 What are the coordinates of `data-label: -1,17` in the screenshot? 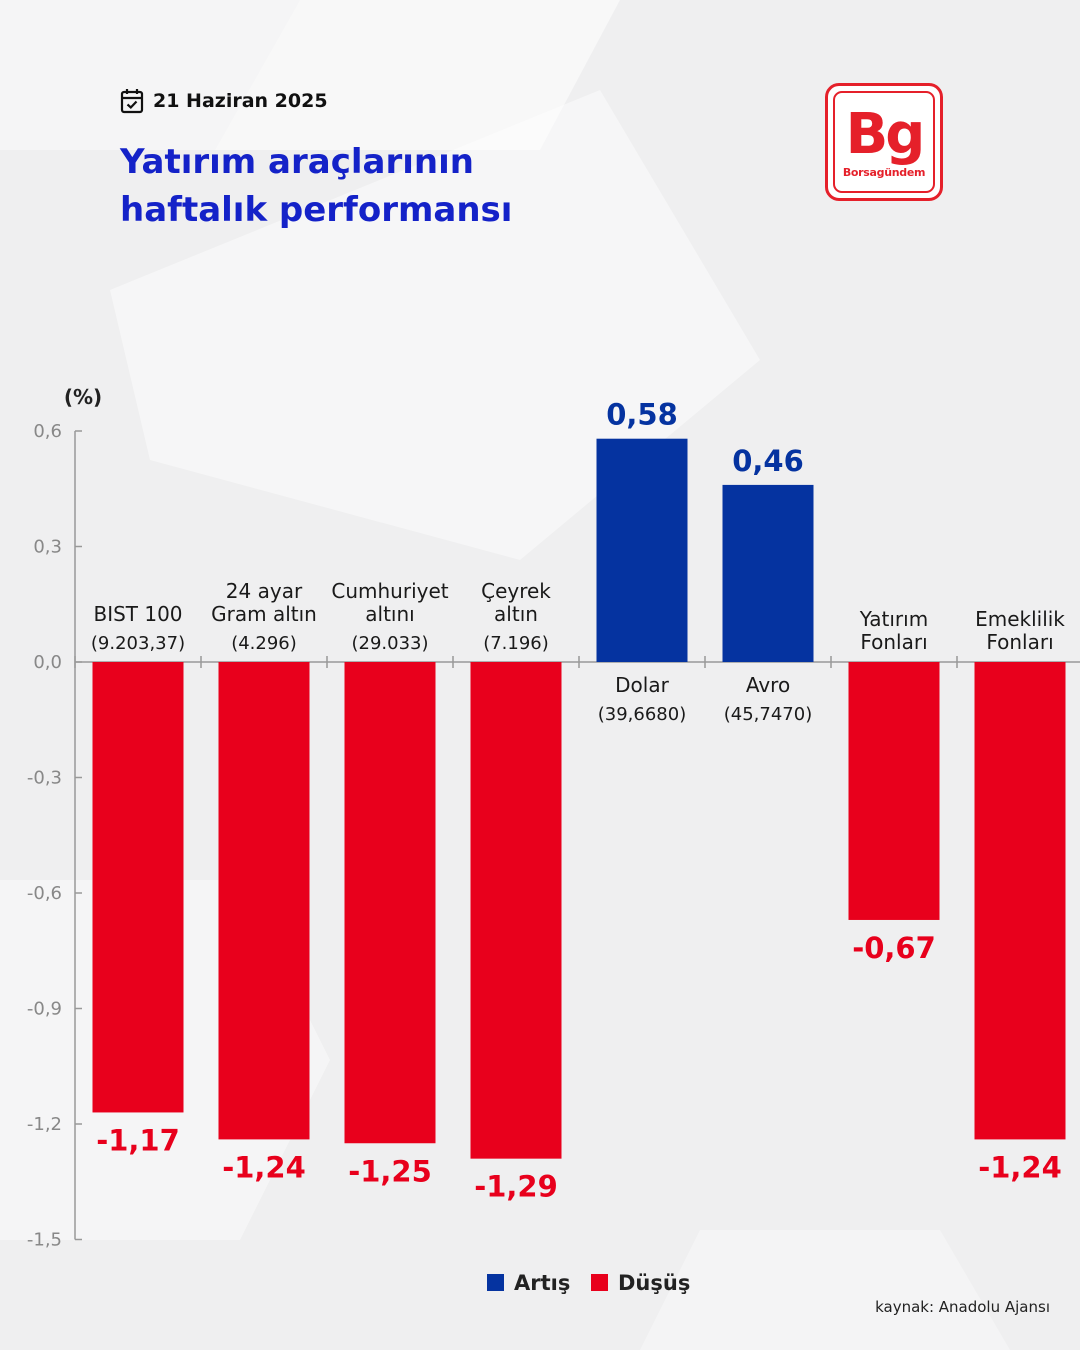 It's located at (138, 1140).